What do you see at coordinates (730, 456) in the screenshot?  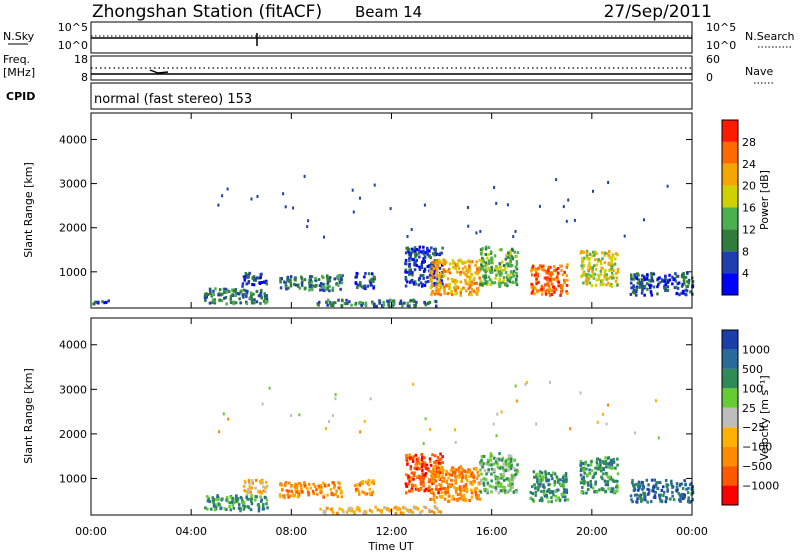 I see `colorbar-segment` at bounding box center [730, 456].